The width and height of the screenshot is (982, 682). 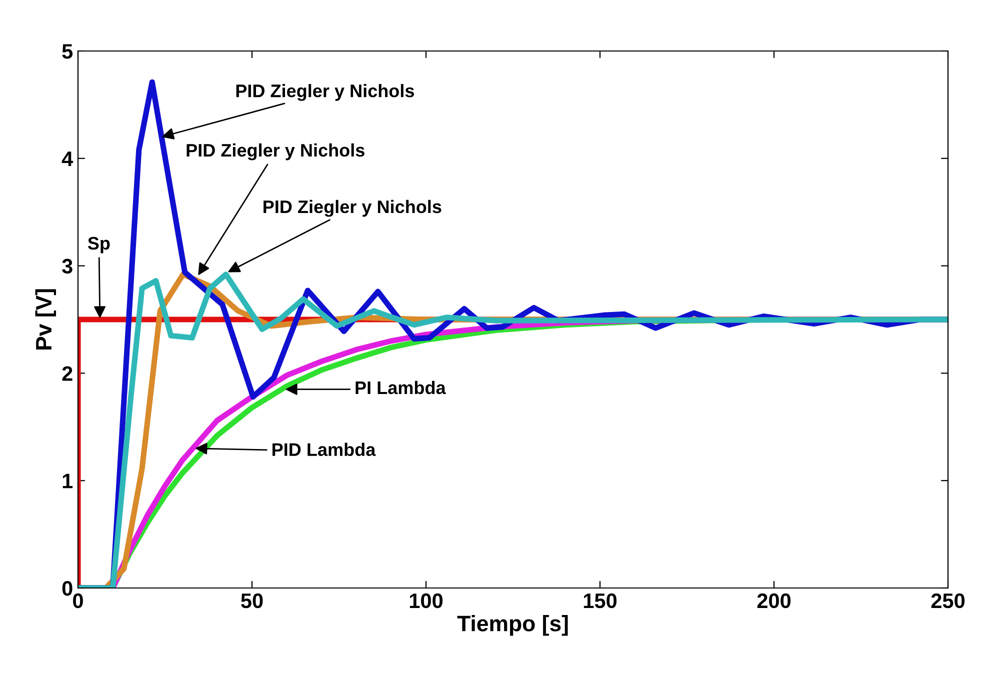 I want to click on y-axis-title: Pv [V], so click(x=45, y=319).